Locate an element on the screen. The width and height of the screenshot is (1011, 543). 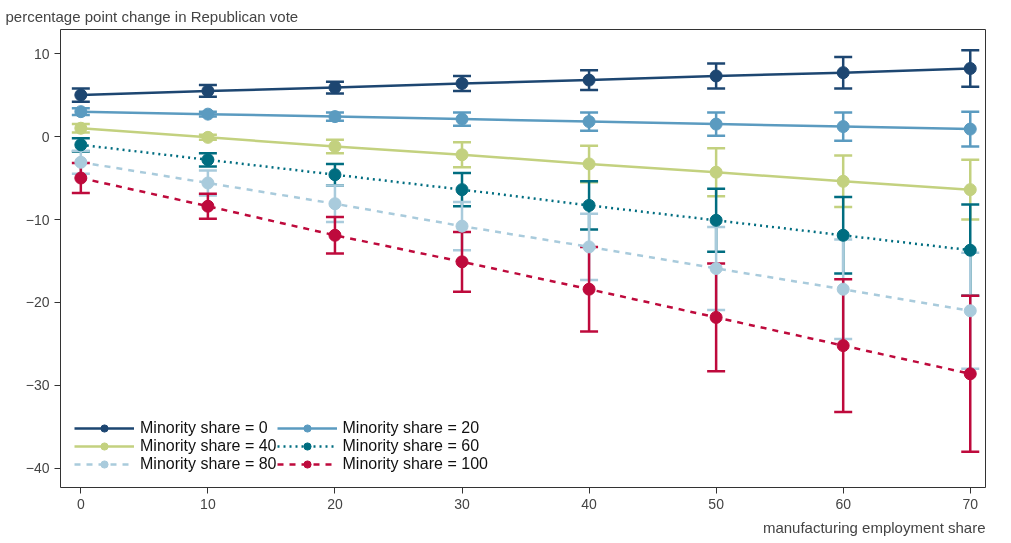
y-tick-label: 0 is located at coordinates (45, 136).